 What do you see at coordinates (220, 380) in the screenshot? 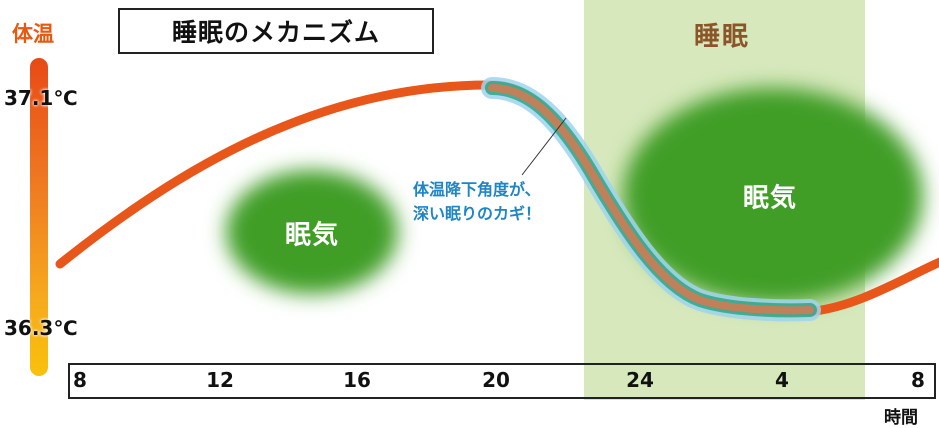
I see `time-tick: 12` at bounding box center [220, 380].